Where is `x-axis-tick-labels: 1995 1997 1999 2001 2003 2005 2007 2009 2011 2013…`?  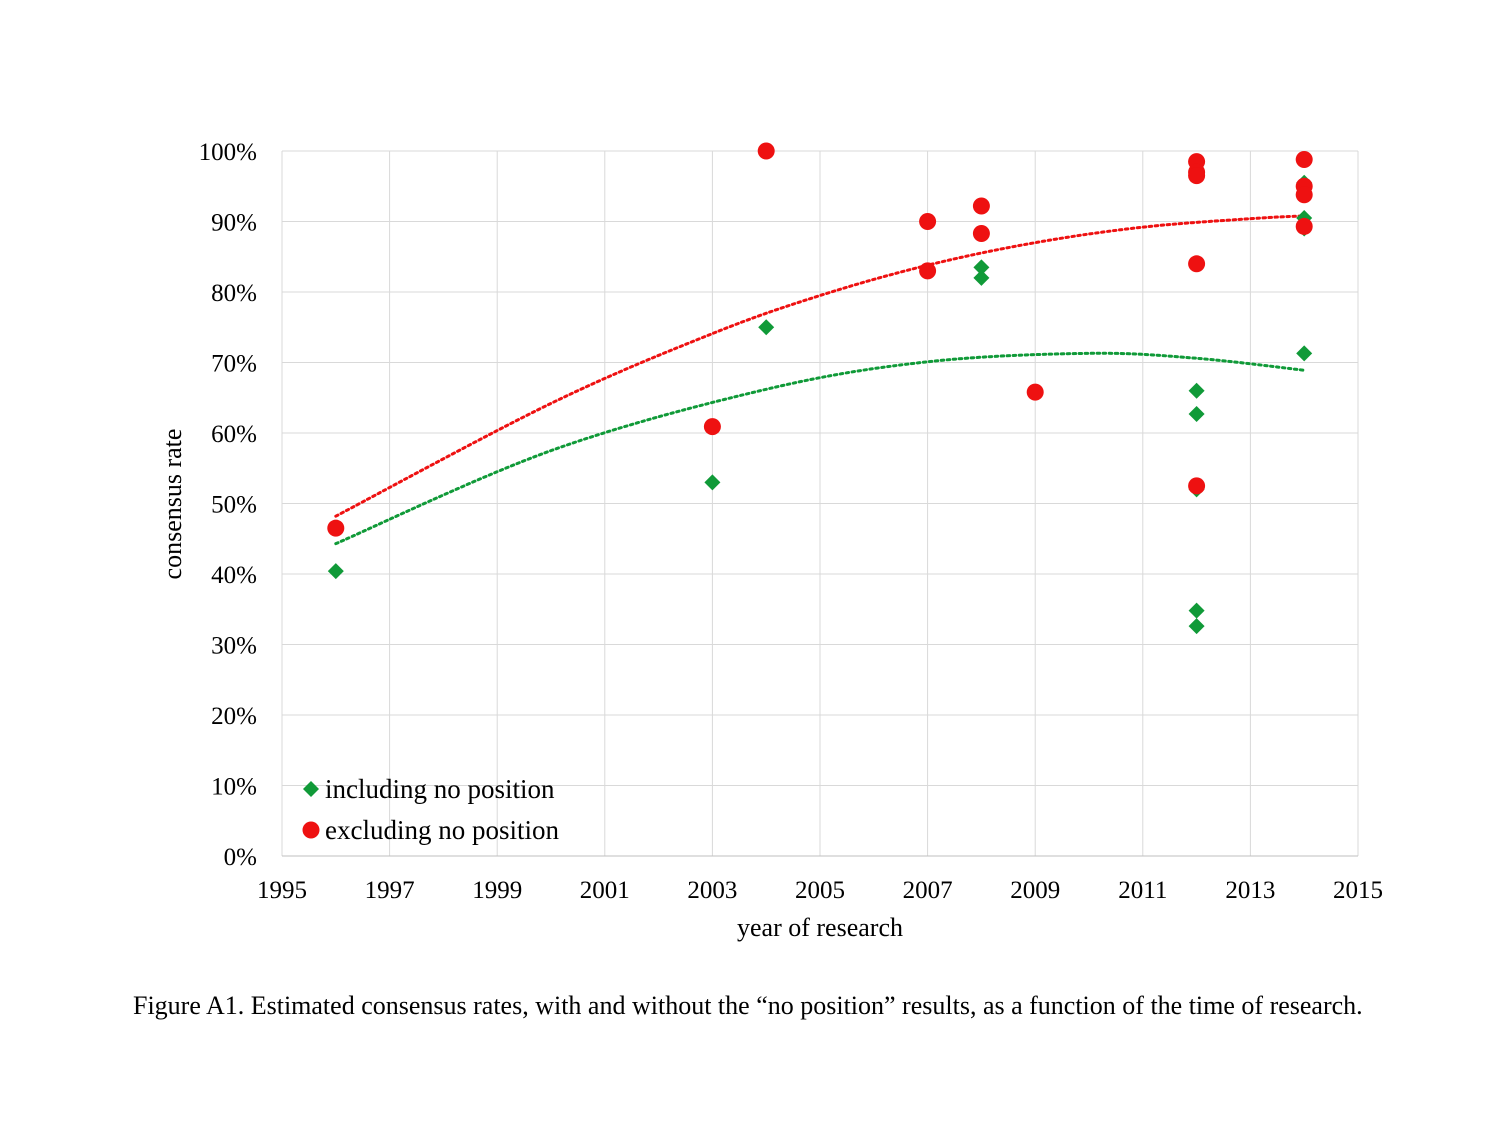
x-axis-tick-labels: 1995 1997 1999 2001 2003 2005 2007 2009 2011 2013… is located at coordinates (820, 890).